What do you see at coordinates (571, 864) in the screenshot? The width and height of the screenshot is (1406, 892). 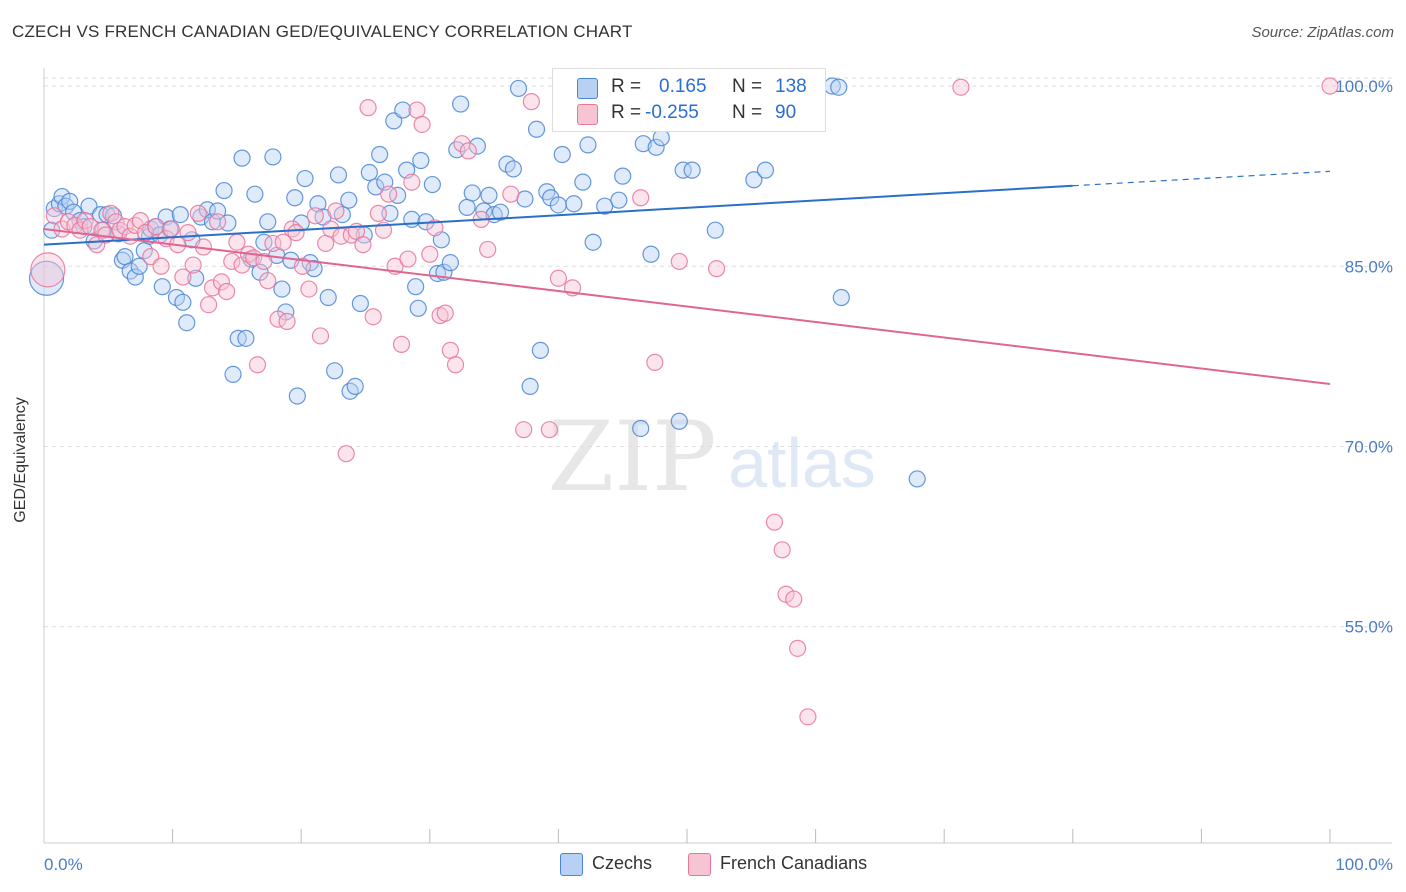 I see `bottom-legend-swatch-czechs` at bounding box center [571, 864].